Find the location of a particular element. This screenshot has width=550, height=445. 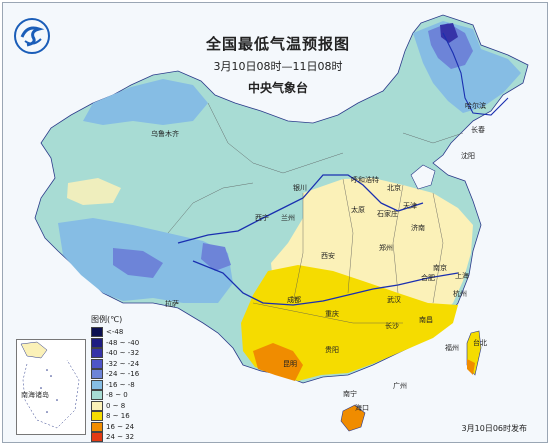

zone-24-16-qinghai is located at coordinates (216, 257).